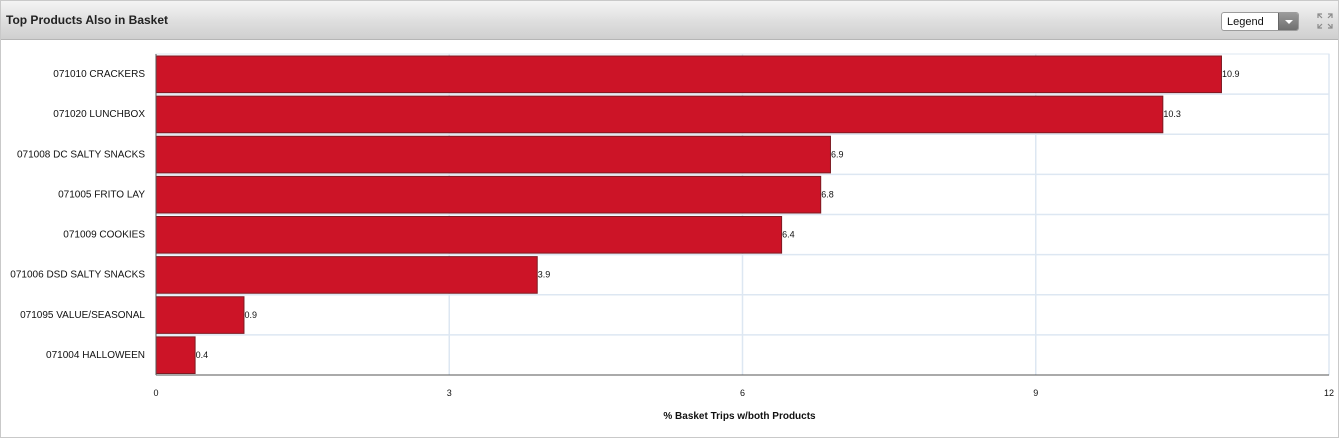 This screenshot has width=1339, height=439. What do you see at coordinates (1325, 21) in the screenshot?
I see `expand-icon` at bounding box center [1325, 21].